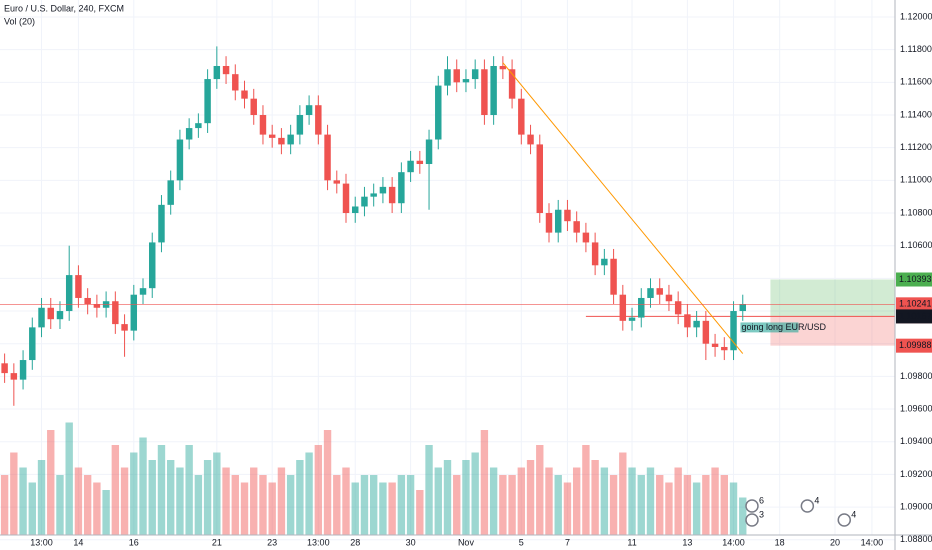 The image size is (932, 550). I want to click on y-tick-label: 1.11000, so click(916, 180).